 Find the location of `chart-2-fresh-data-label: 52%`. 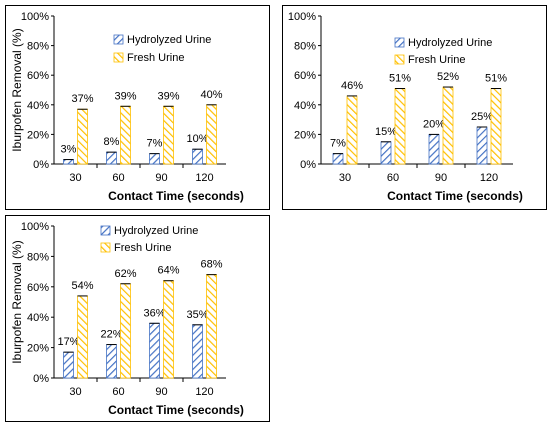

chart-2-fresh-data-label: 52% is located at coordinates (448, 77).